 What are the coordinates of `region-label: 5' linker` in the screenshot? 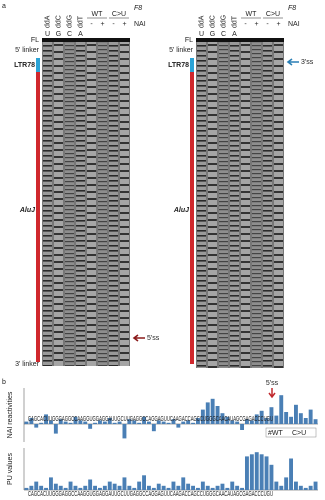 It's located at (27, 50).